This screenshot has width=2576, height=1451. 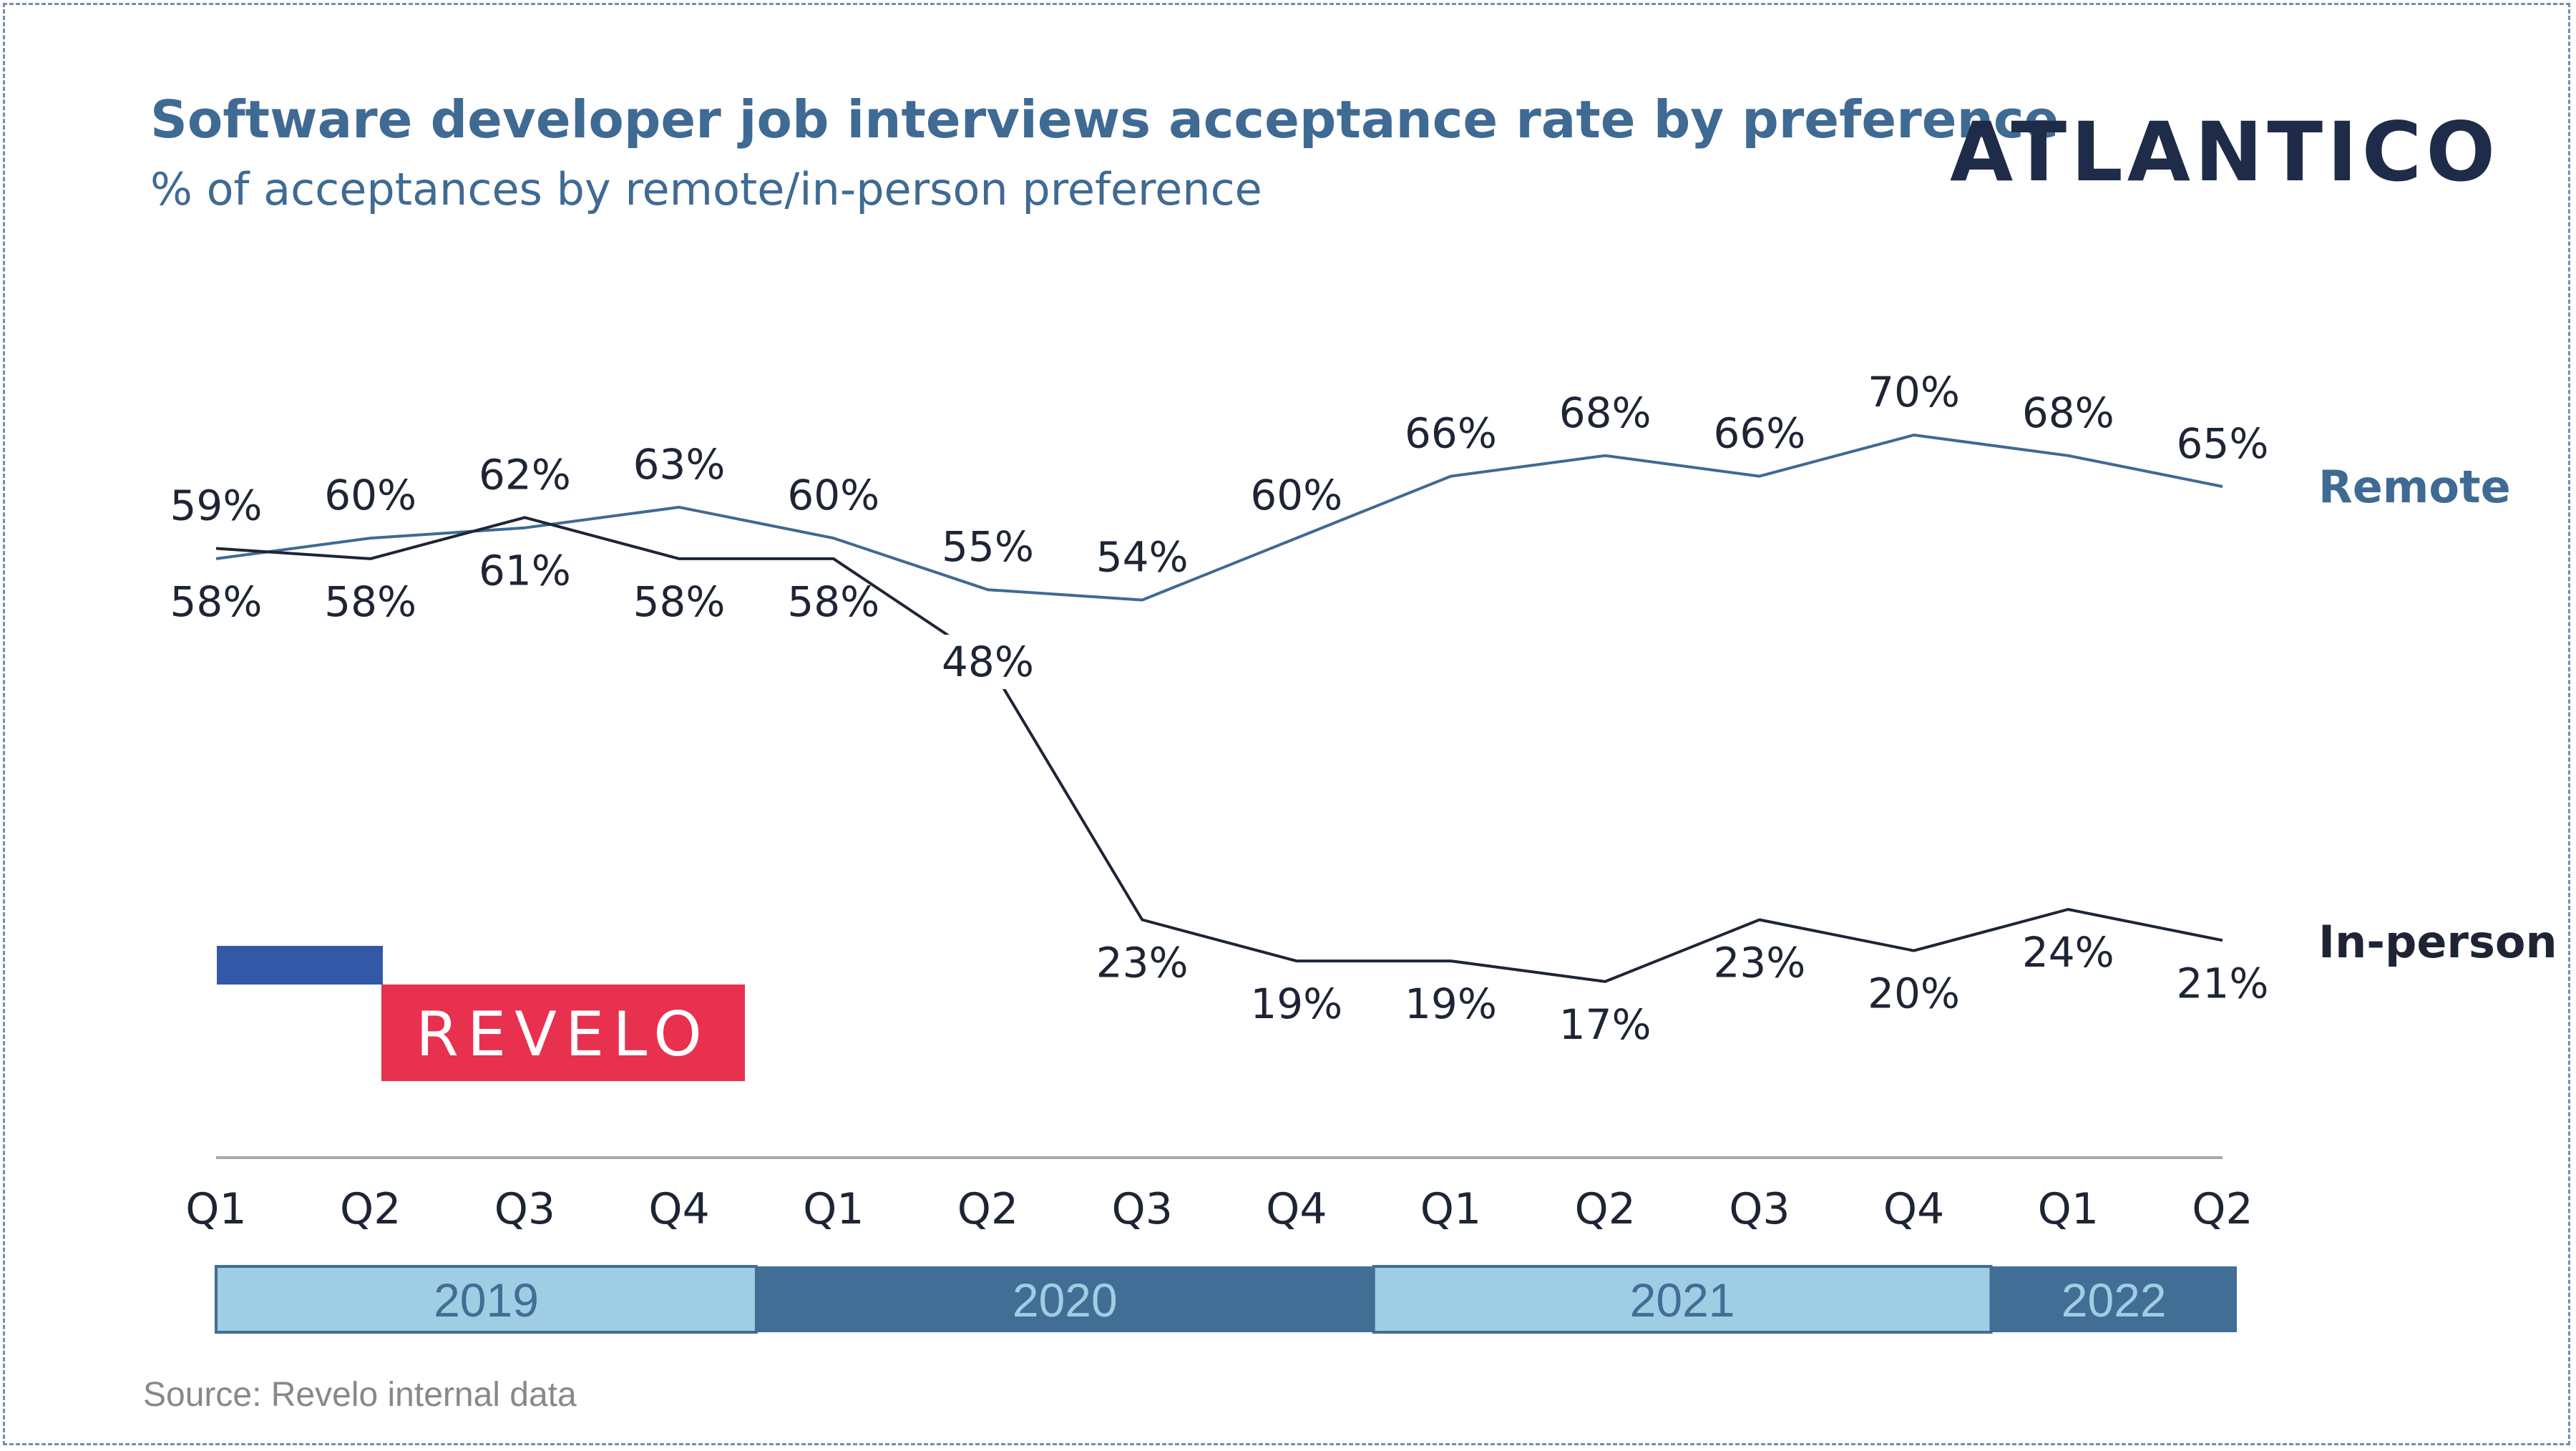 I want to click on revelo-logo-text: REVELO, so click(x=563, y=1034).